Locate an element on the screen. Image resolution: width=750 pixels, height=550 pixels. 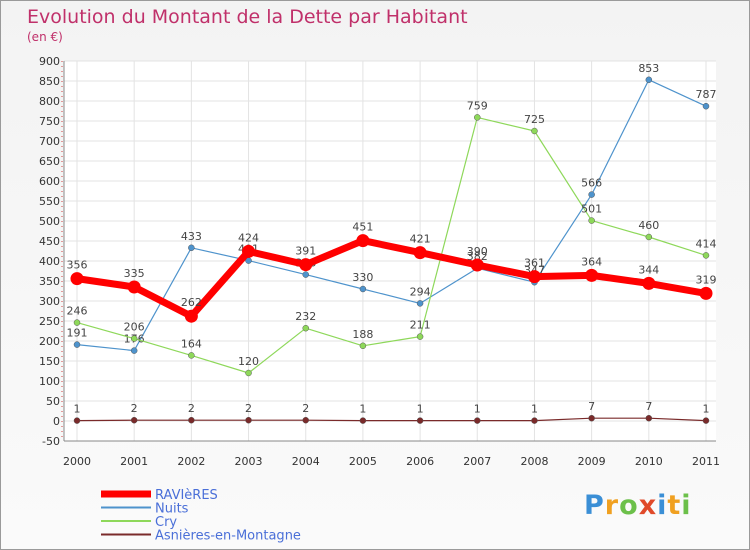
y-tick-label: 350 is located at coordinates (49, 281).